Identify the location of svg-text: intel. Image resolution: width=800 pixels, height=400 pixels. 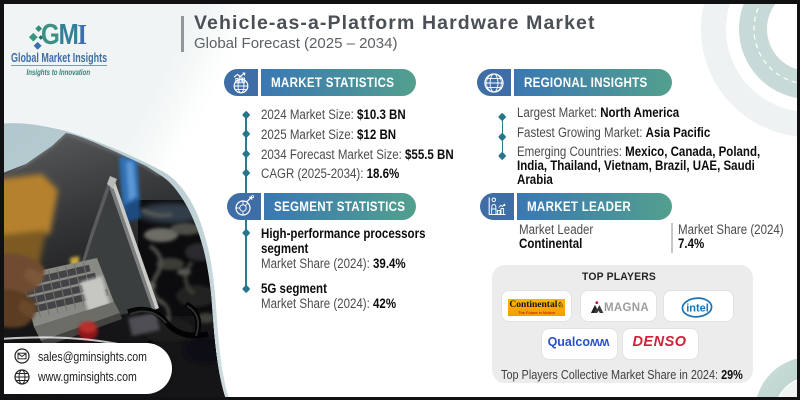
(697, 309).